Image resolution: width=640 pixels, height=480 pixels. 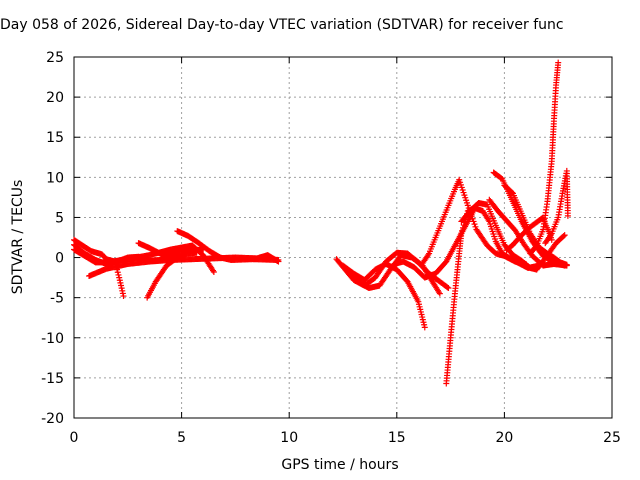 I want to click on y-tick-label: 20, so click(x=55, y=98).